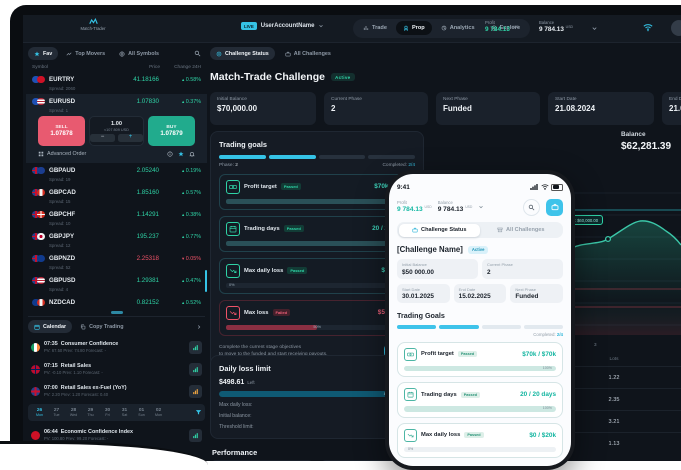 Image resolution: width=681 pixels, height=470 pixels. What do you see at coordinates (130, 137) in the screenshot?
I see `volume-plus-button: +` at bounding box center [130, 137].